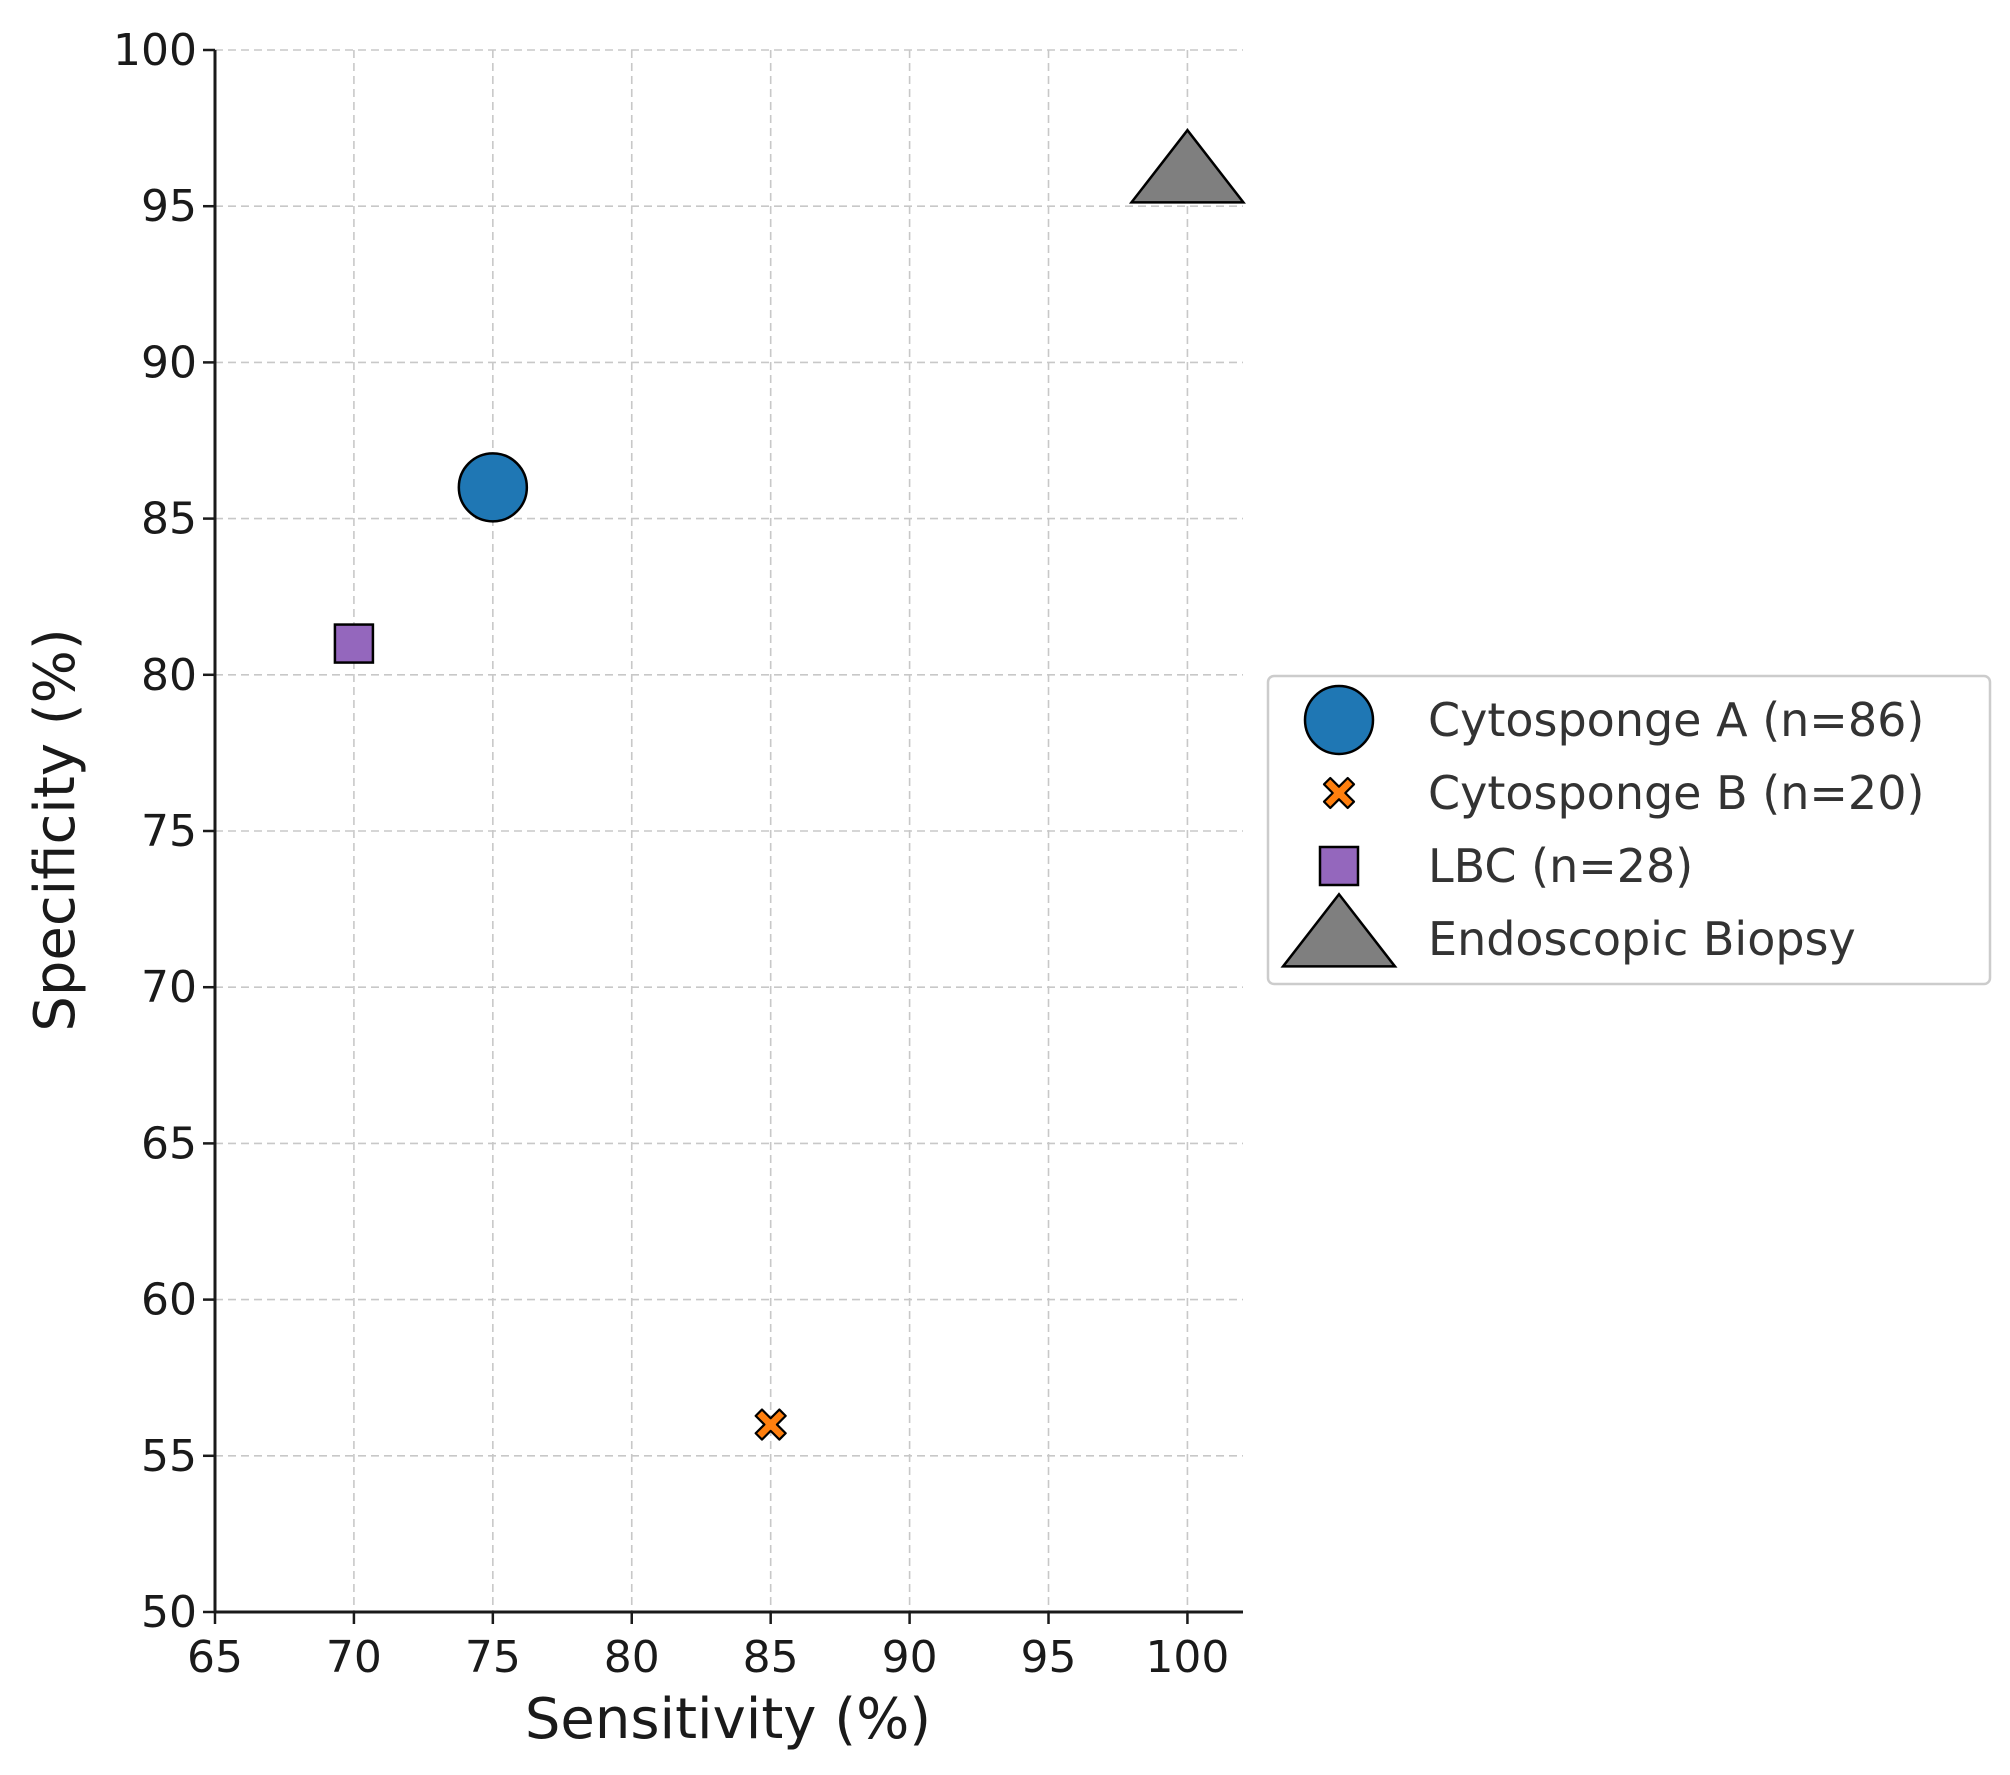 The image size is (2010, 1775). I want to click on x-tick-label-75: 75, so click(493, 1657).